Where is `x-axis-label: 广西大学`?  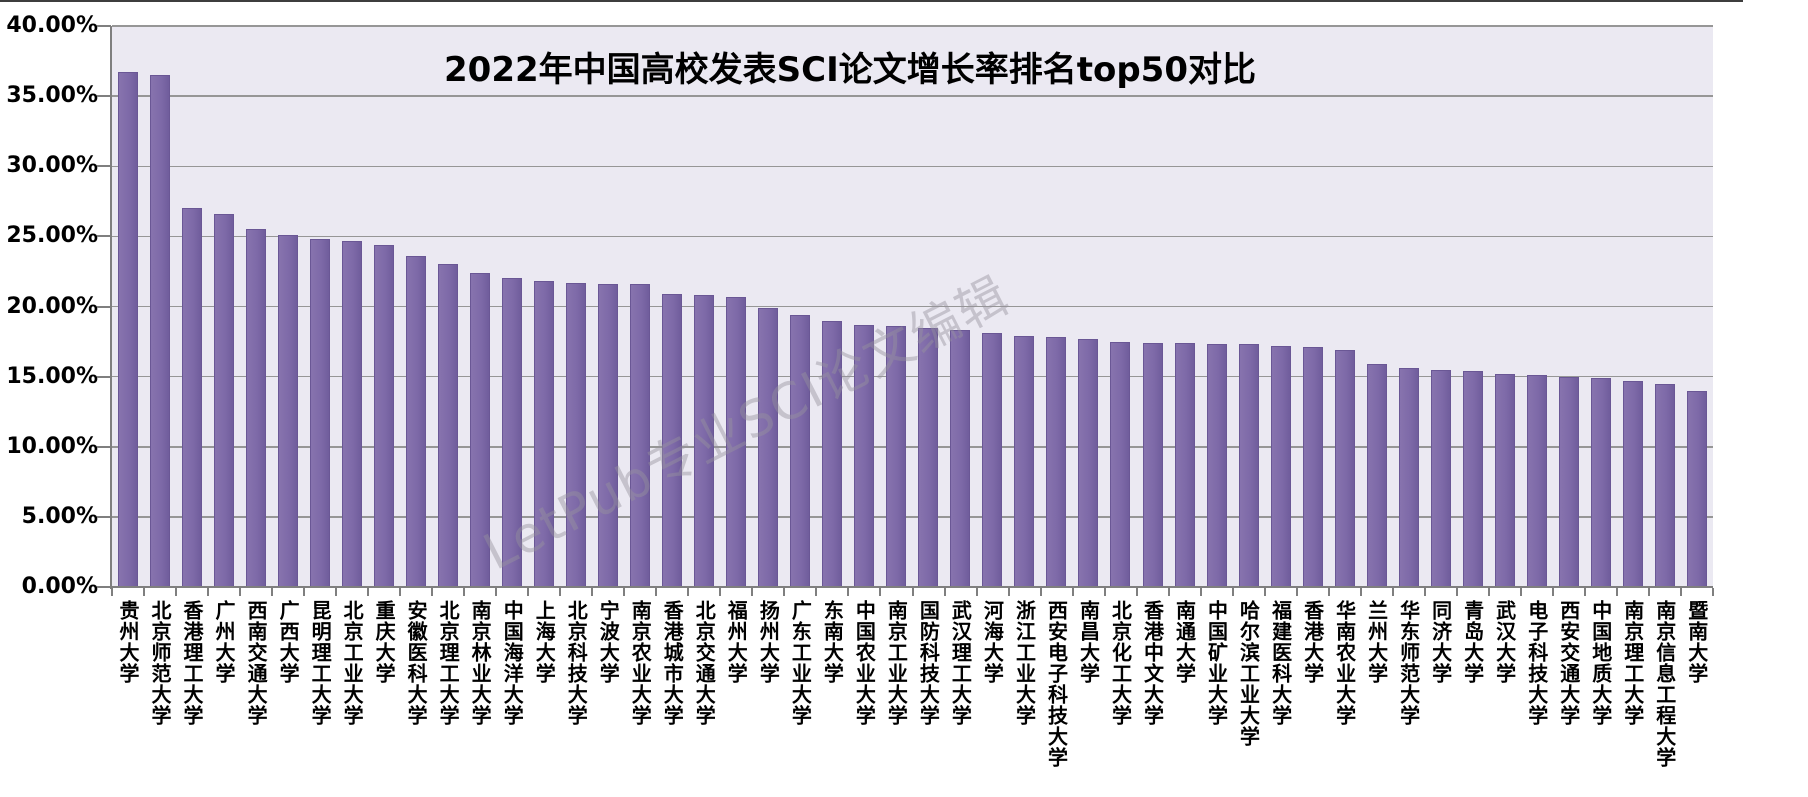 x-axis-label: 广西大学 is located at coordinates (288, 642).